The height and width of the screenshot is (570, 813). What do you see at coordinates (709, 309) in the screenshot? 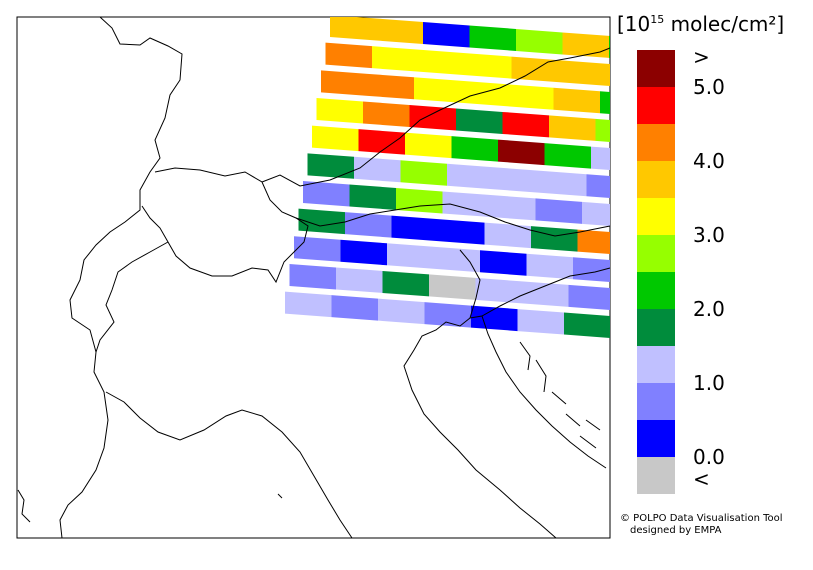
I see `legend-tick-label: 2.0` at bounding box center [709, 309].